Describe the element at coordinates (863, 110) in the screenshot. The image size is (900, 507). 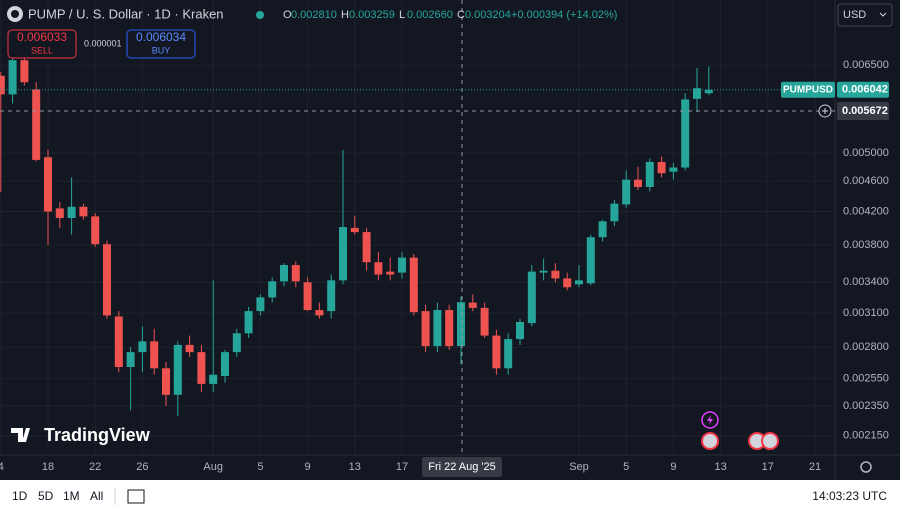
I see `crosshair-y-box` at that location.